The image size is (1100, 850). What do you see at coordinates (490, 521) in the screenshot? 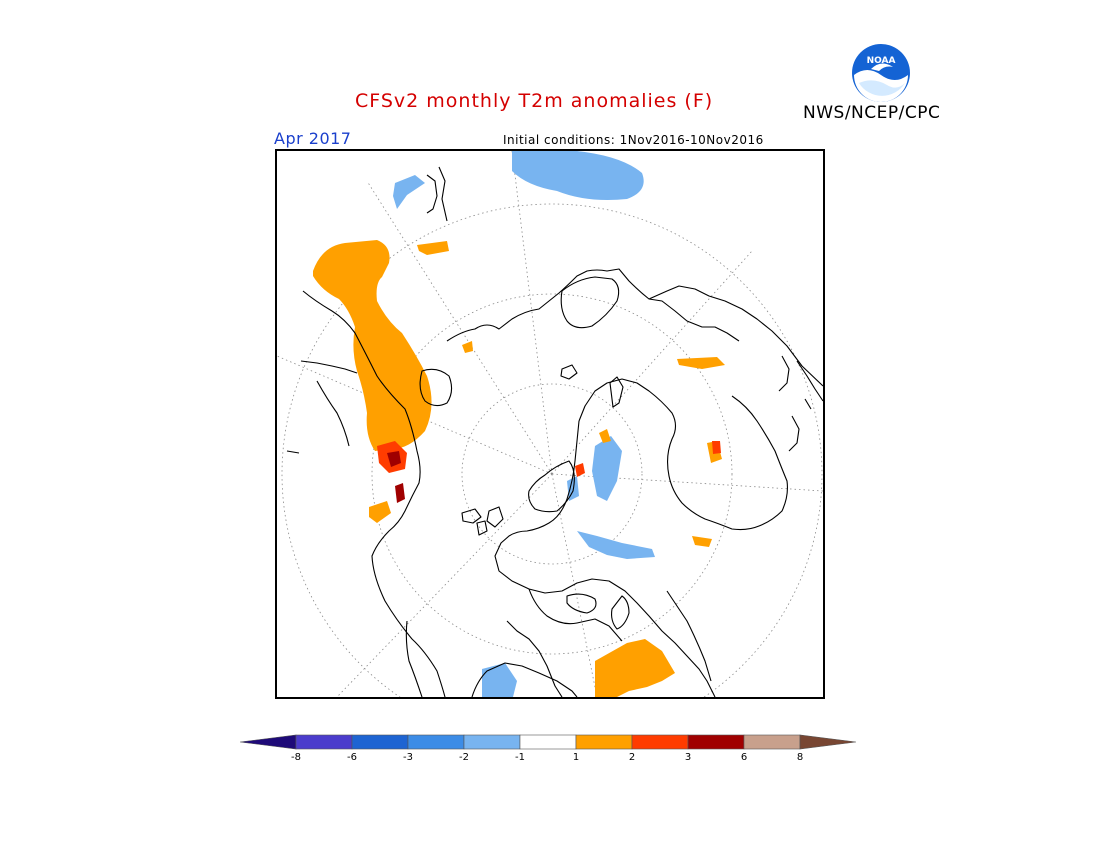
I see `coast-british-isles` at bounding box center [490, 521].